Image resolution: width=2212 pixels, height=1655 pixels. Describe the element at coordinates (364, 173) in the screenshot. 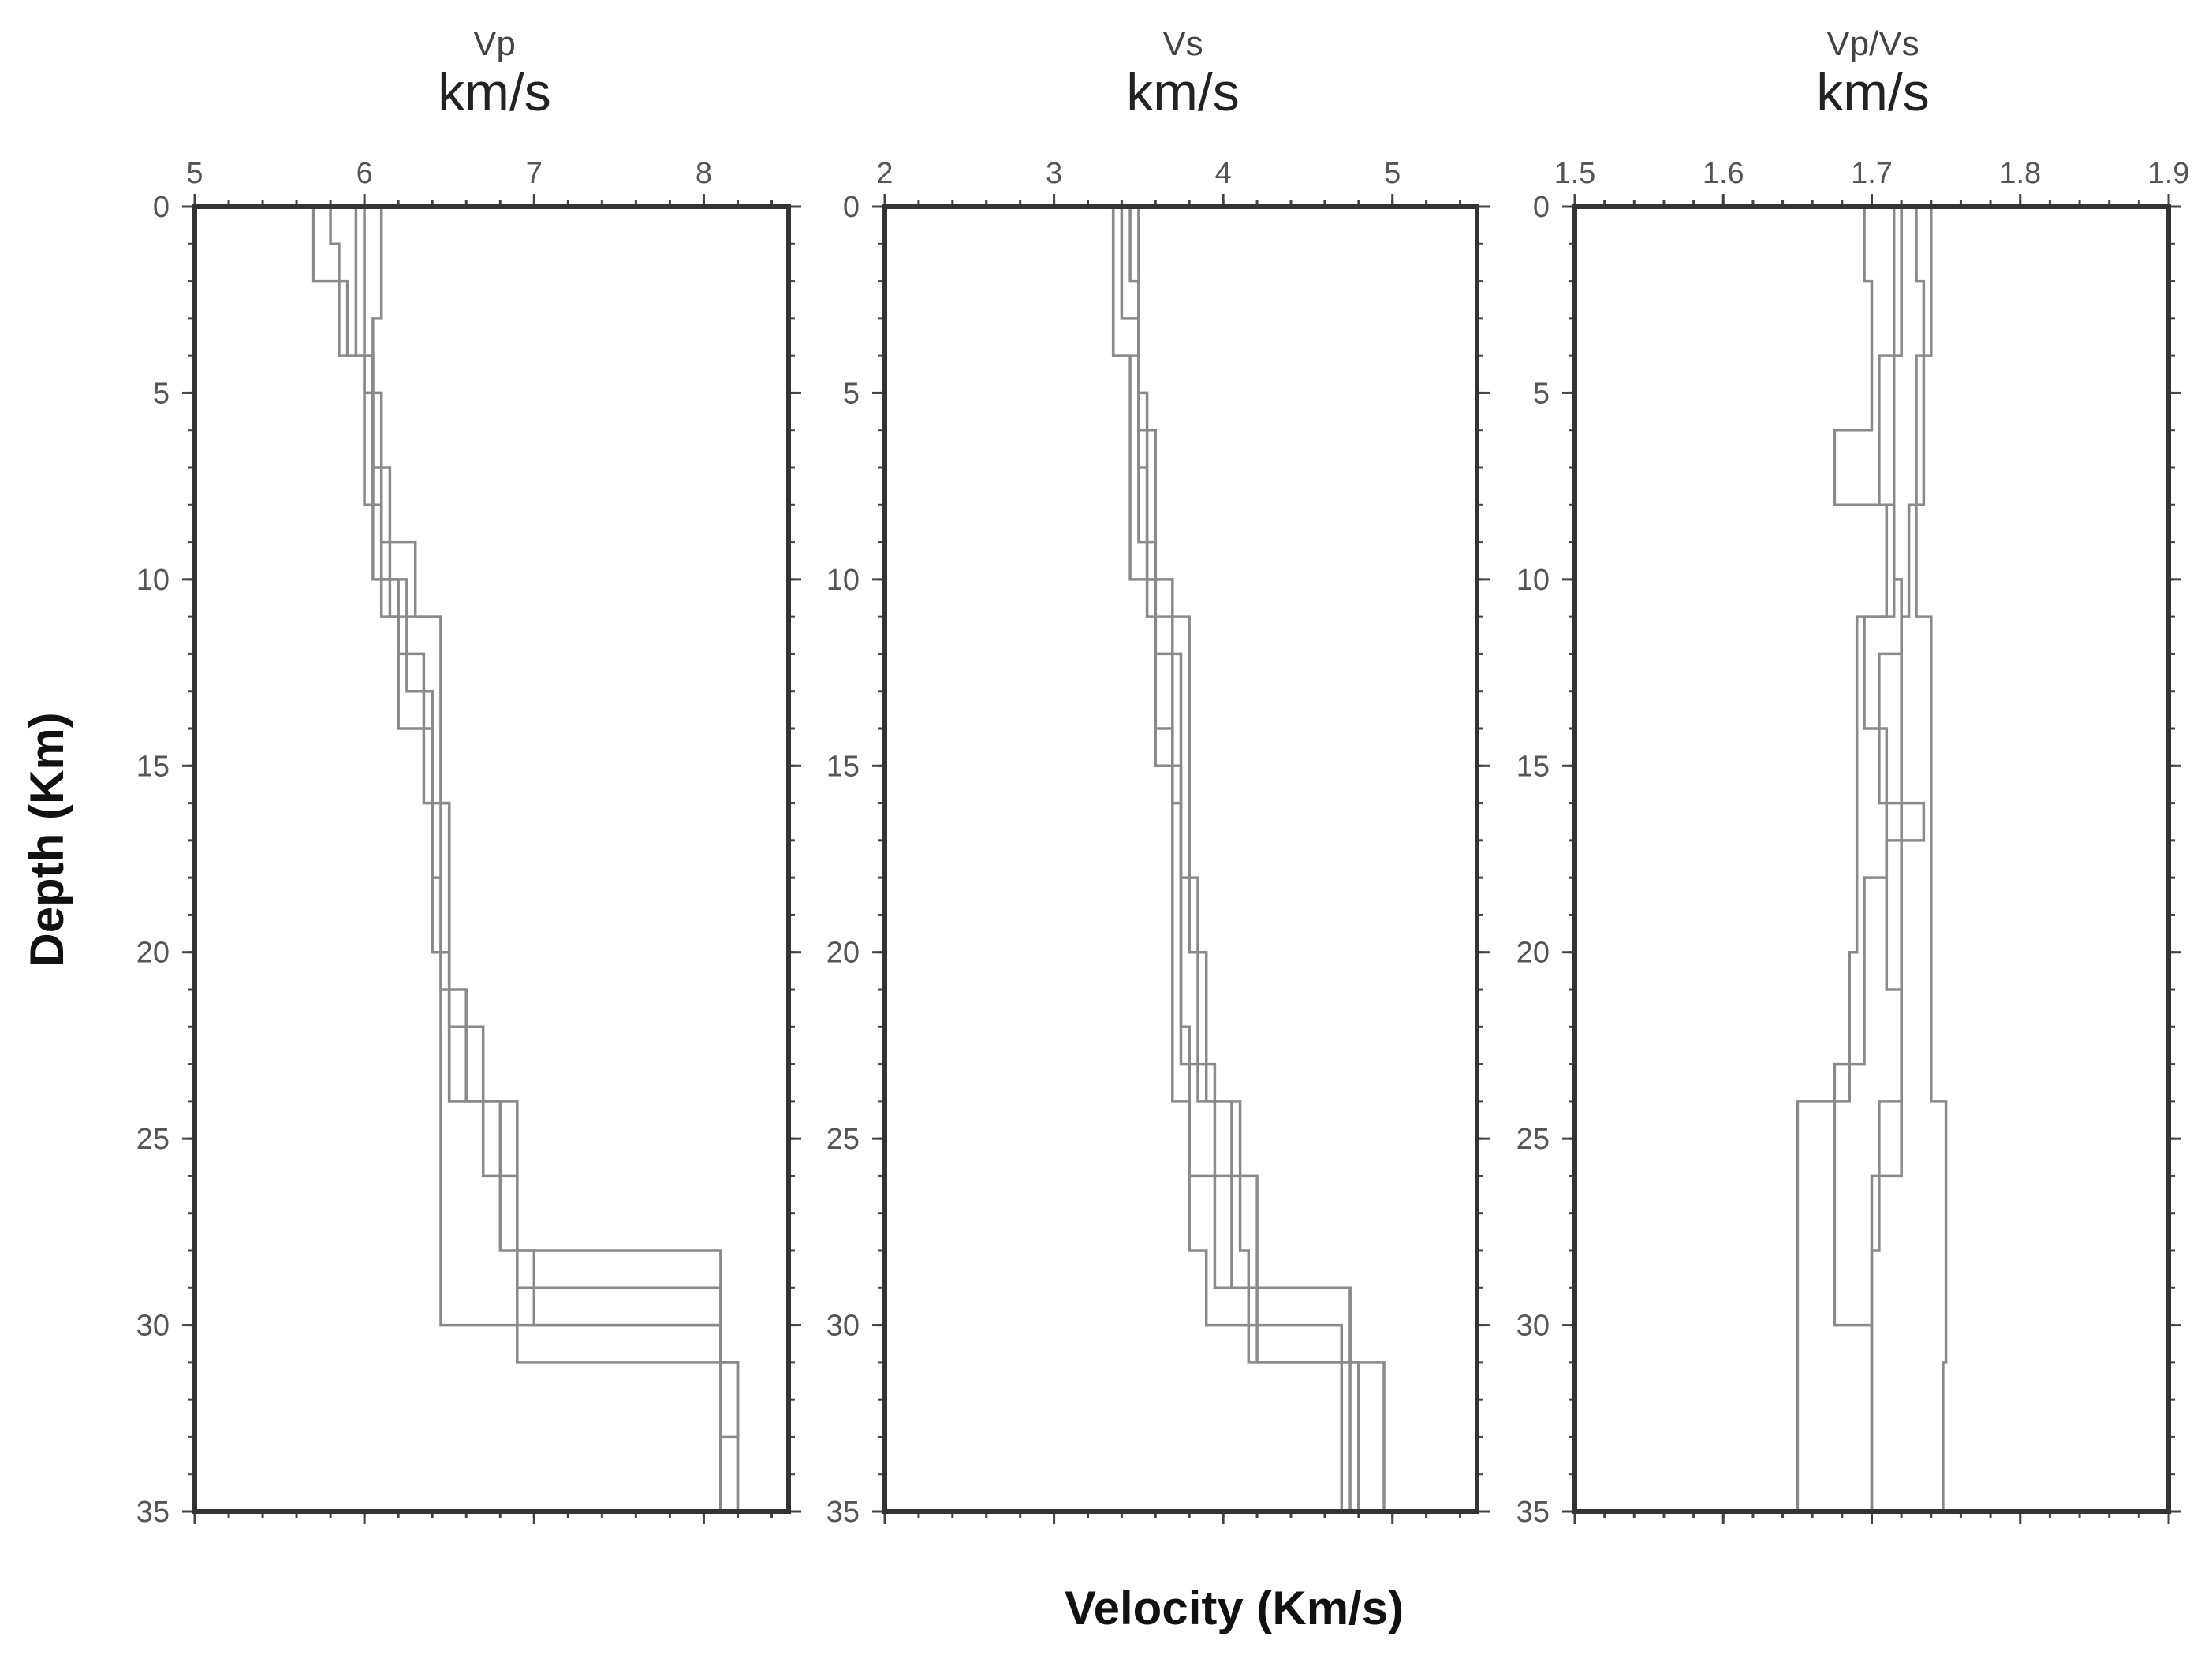

I see `x-tick-label: 6` at that location.